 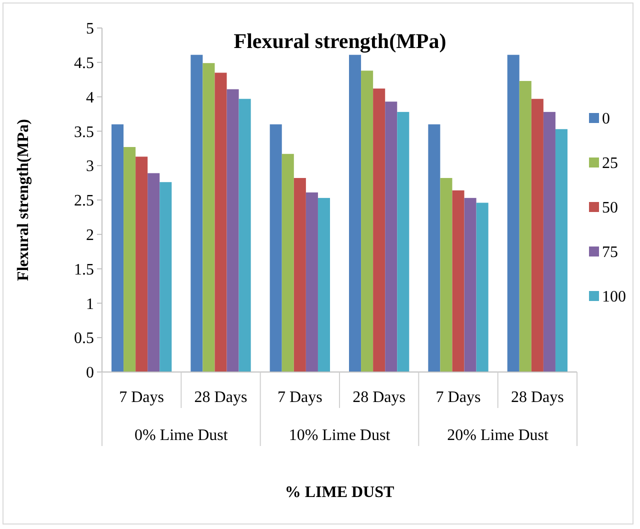 I want to click on y-tick-label: 1, so click(x=90, y=304).